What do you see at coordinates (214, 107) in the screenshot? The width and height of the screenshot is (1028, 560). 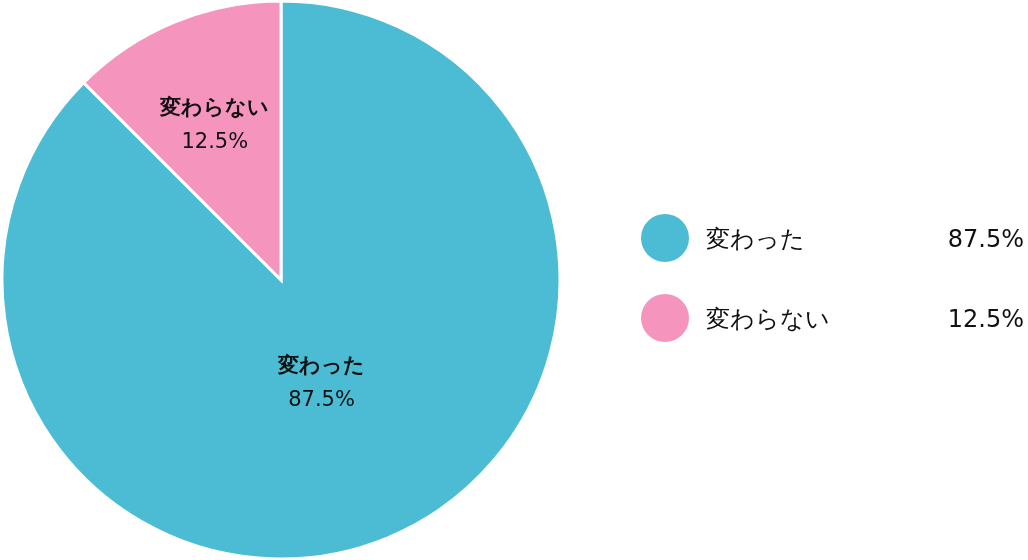 I see `slice-label: 変わらない` at bounding box center [214, 107].